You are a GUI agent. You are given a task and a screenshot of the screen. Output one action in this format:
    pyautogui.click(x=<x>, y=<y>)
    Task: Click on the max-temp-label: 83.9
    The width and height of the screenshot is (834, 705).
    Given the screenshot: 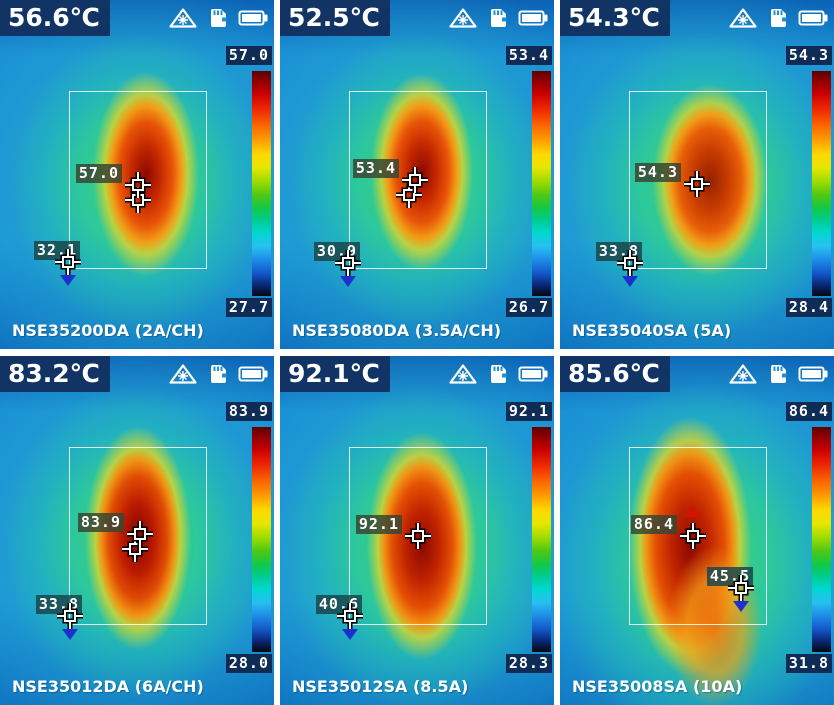 What is the action you would take?
    pyautogui.click(x=100, y=522)
    